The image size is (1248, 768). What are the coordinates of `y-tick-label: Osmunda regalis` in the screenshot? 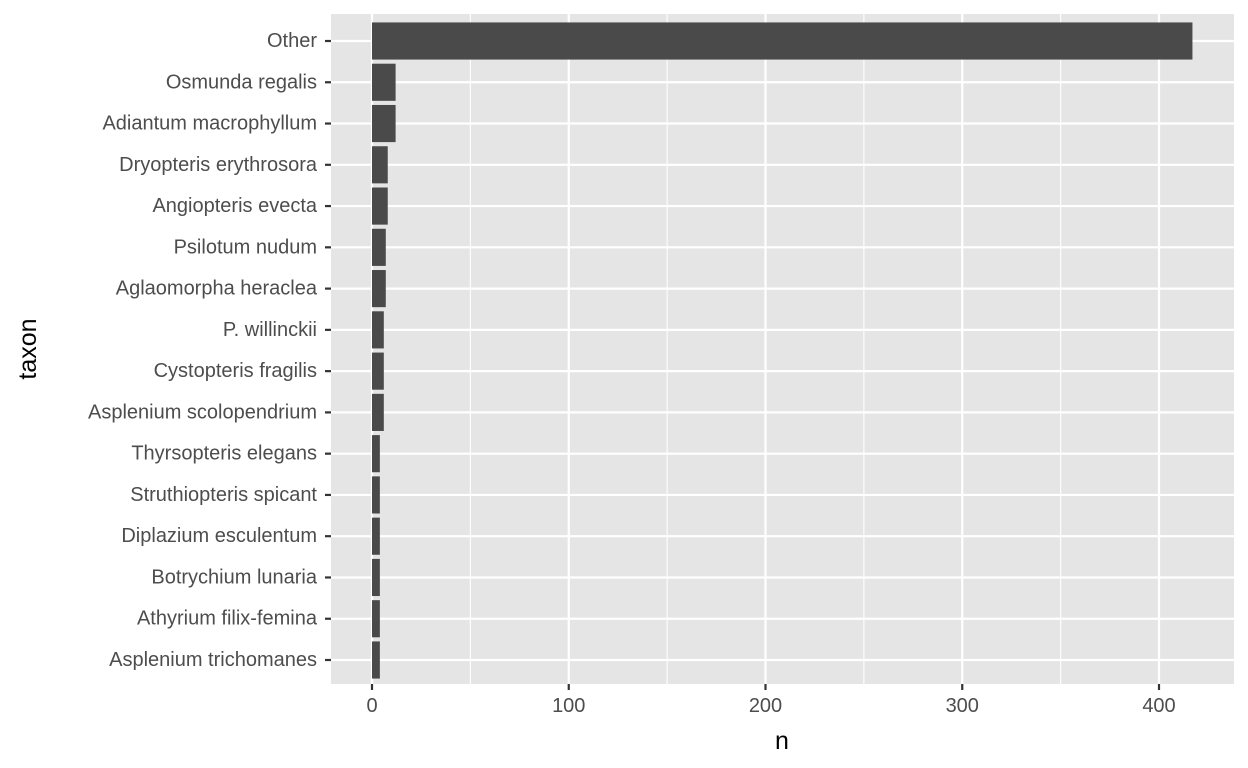 It's located at (241, 82).